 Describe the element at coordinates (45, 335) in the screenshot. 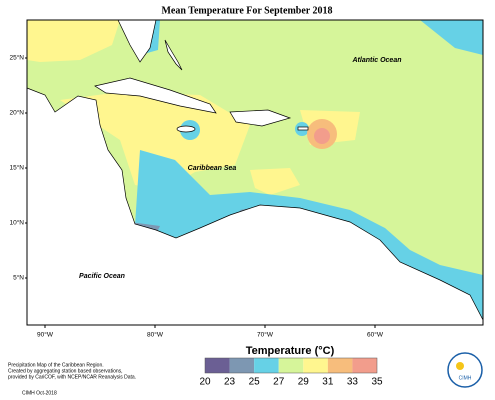

I see `lon-label: 90°W` at that location.